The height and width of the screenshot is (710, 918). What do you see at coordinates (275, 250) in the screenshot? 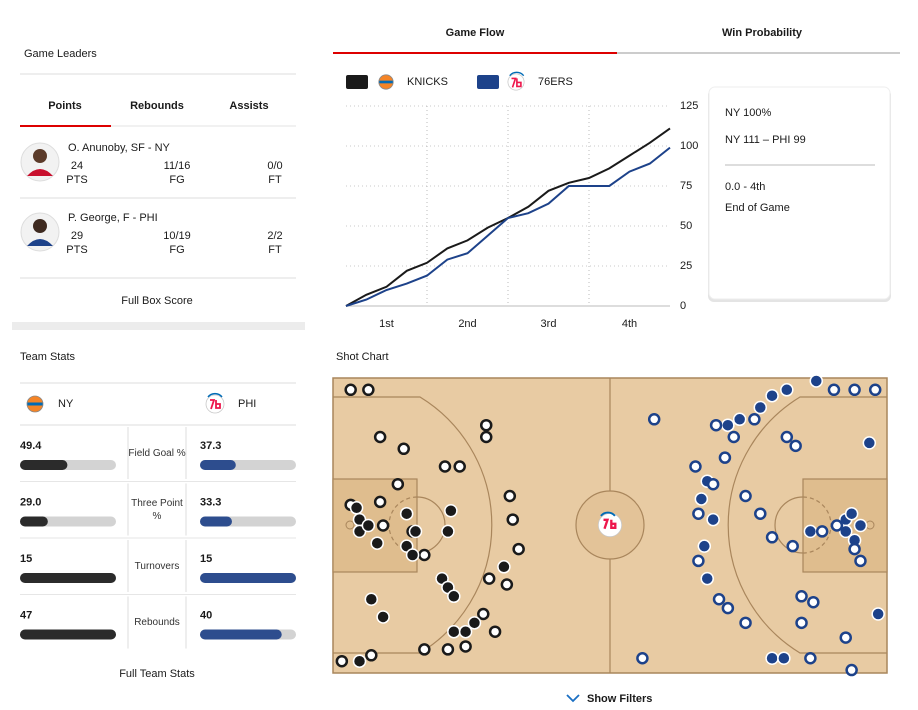
I see `stat-label: FT` at bounding box center [275, 250].